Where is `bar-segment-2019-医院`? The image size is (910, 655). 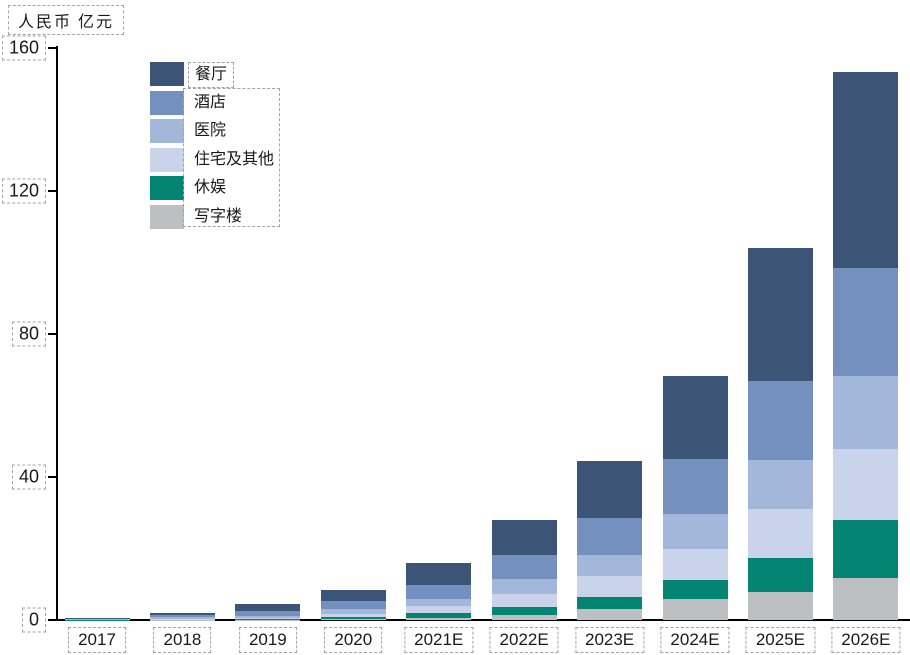 bar-segment-2019-医院 is located at coordinates (268, 617).